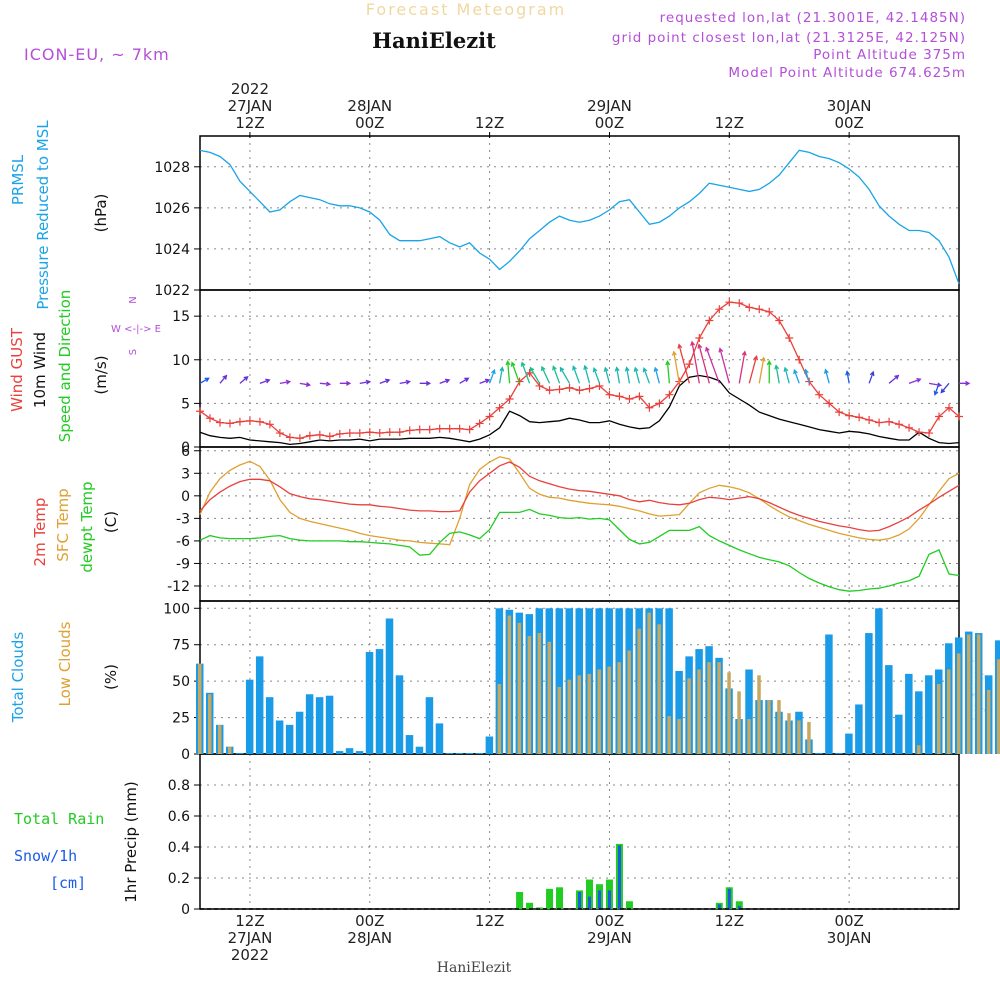  What do you see at coordinates (101, 374) in the screenshot?
I see `wind-unit: (m/s)` at bounding box center [101, 374].